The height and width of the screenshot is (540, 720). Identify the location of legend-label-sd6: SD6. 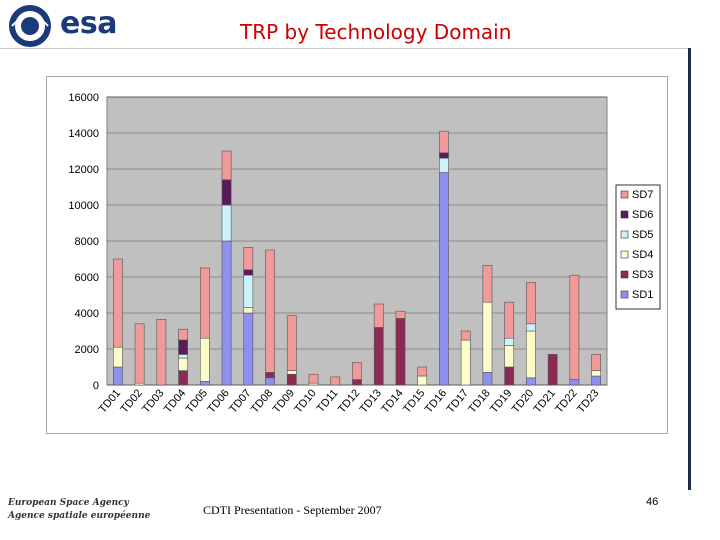
(642, 215).